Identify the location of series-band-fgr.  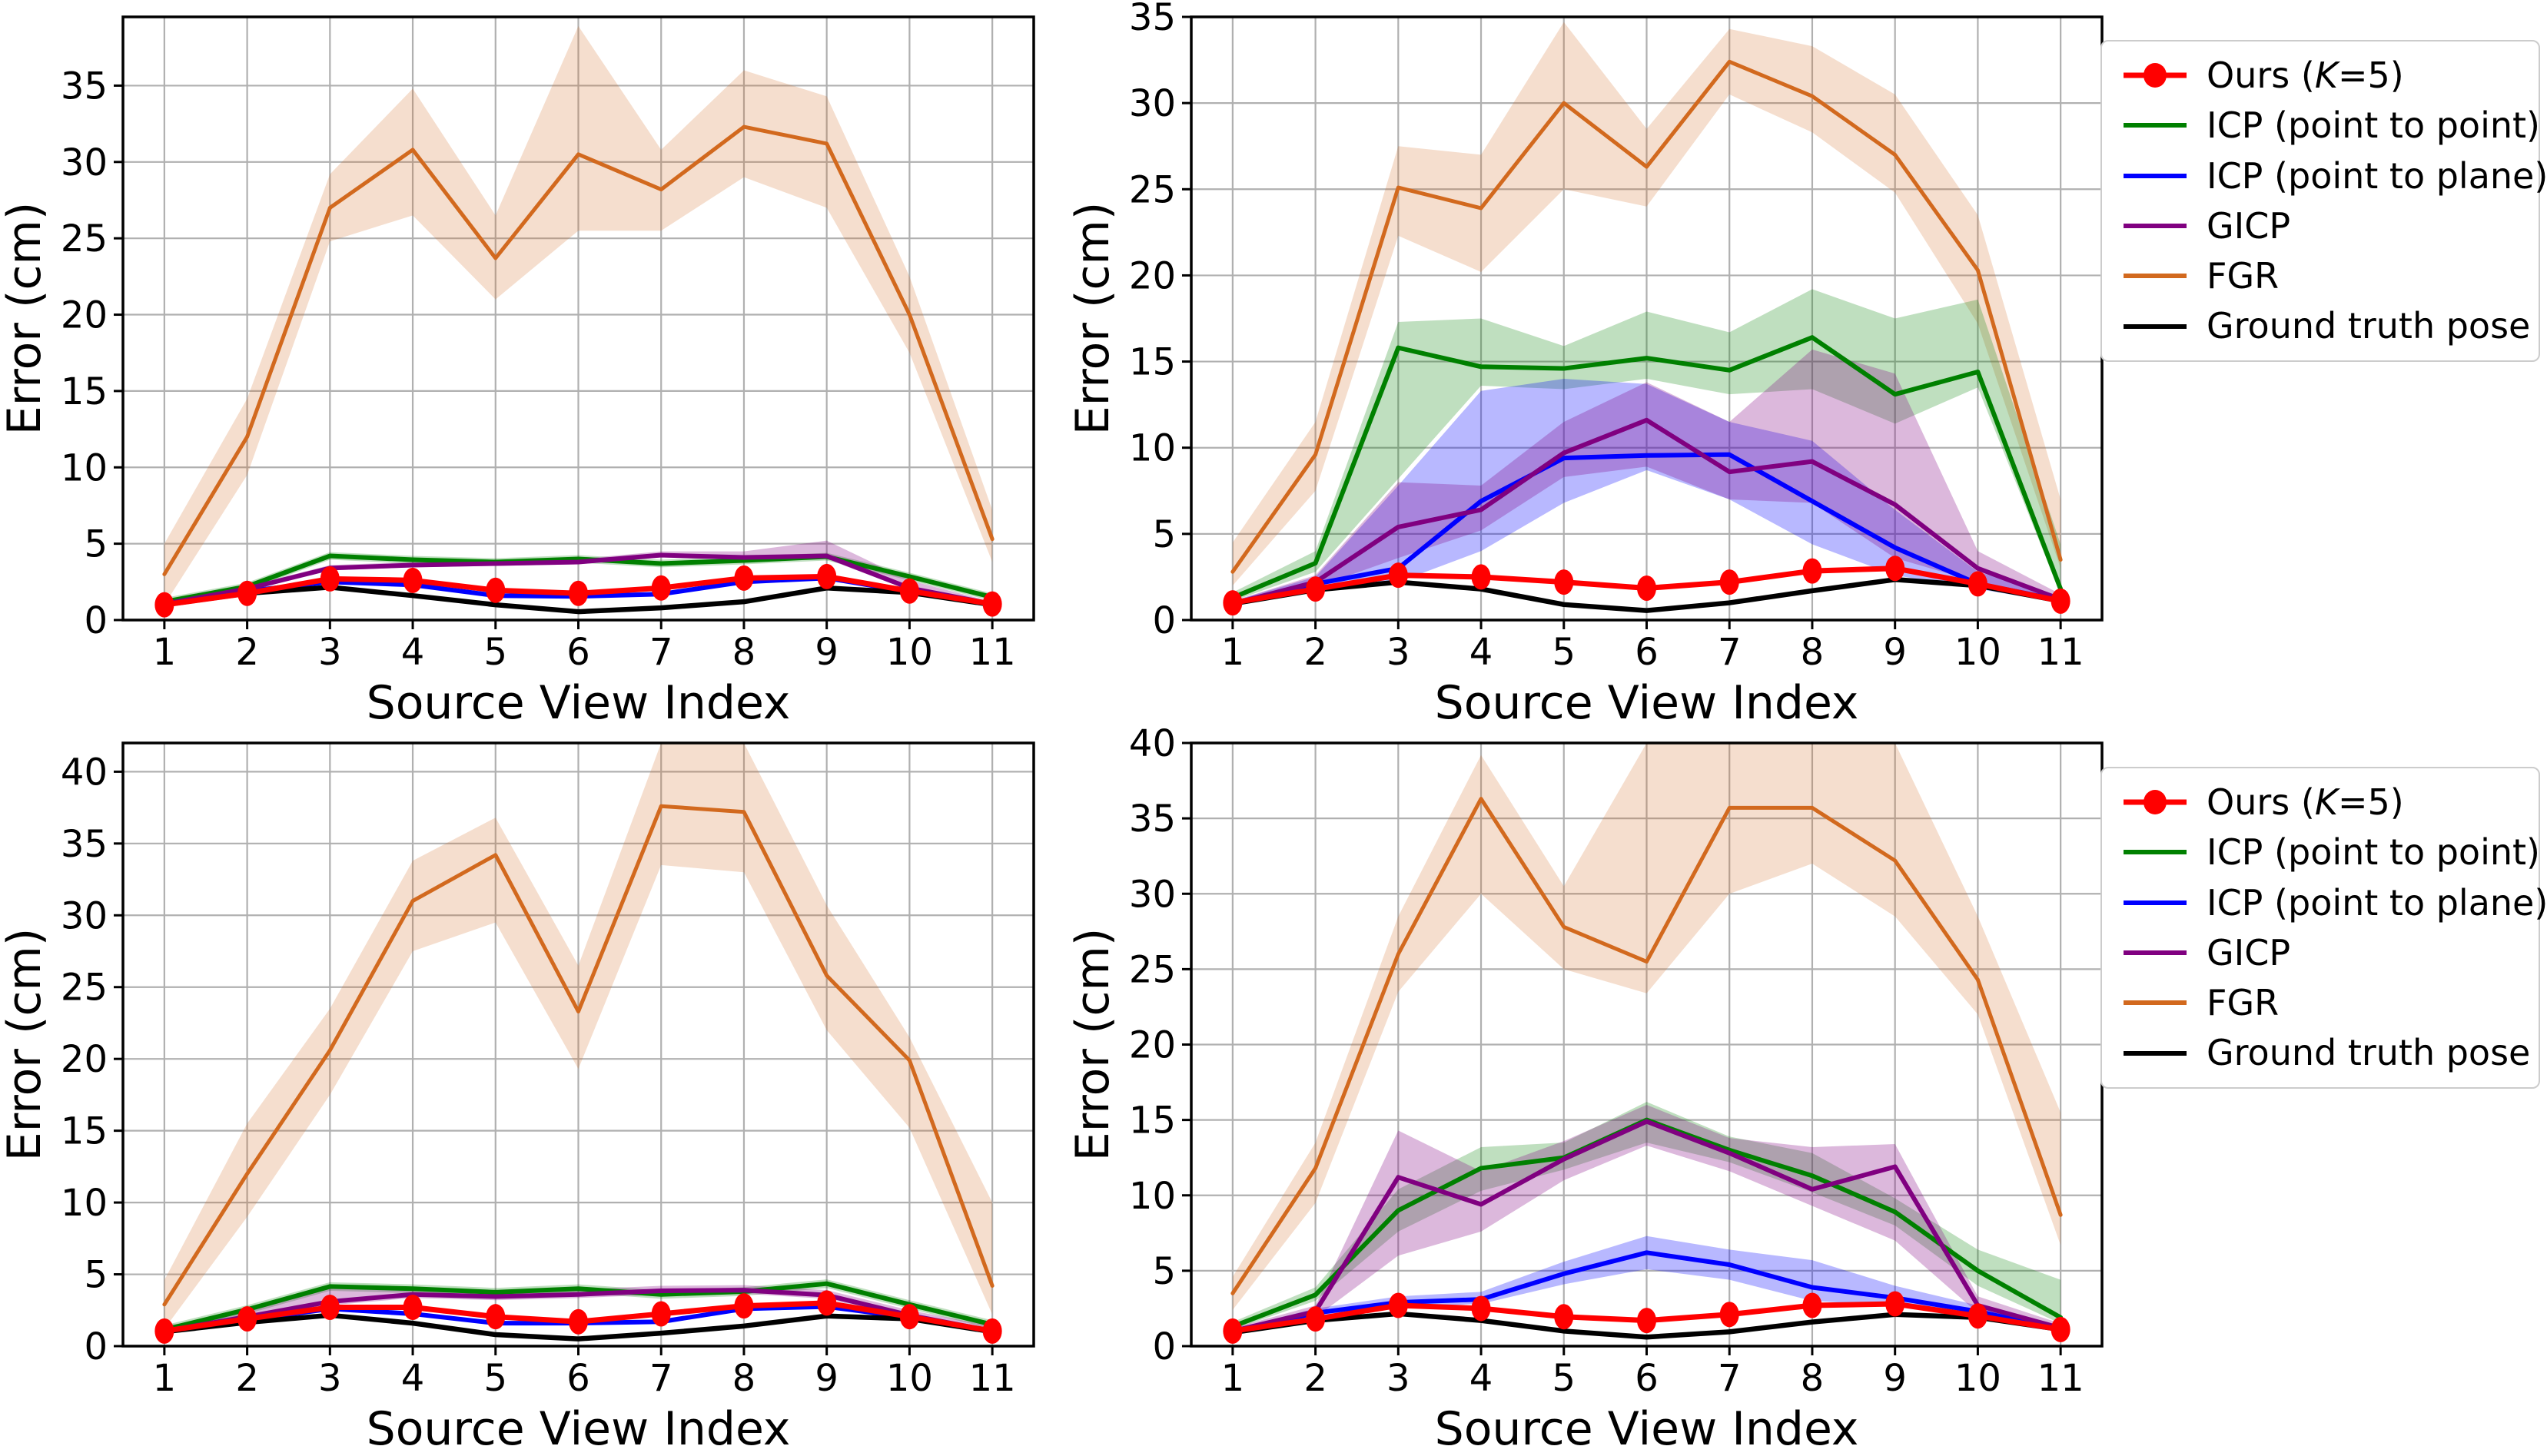
(1647, 304).